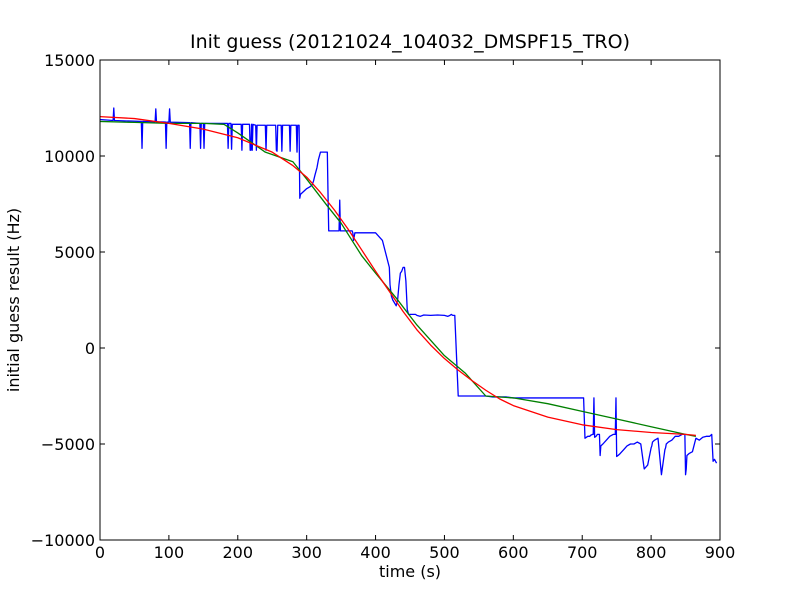  What do you see at coordinates (13, 300) in the screenshot?
I see `y-axis-label: initial guess result (Hz)` at bounding box center [13, 300].